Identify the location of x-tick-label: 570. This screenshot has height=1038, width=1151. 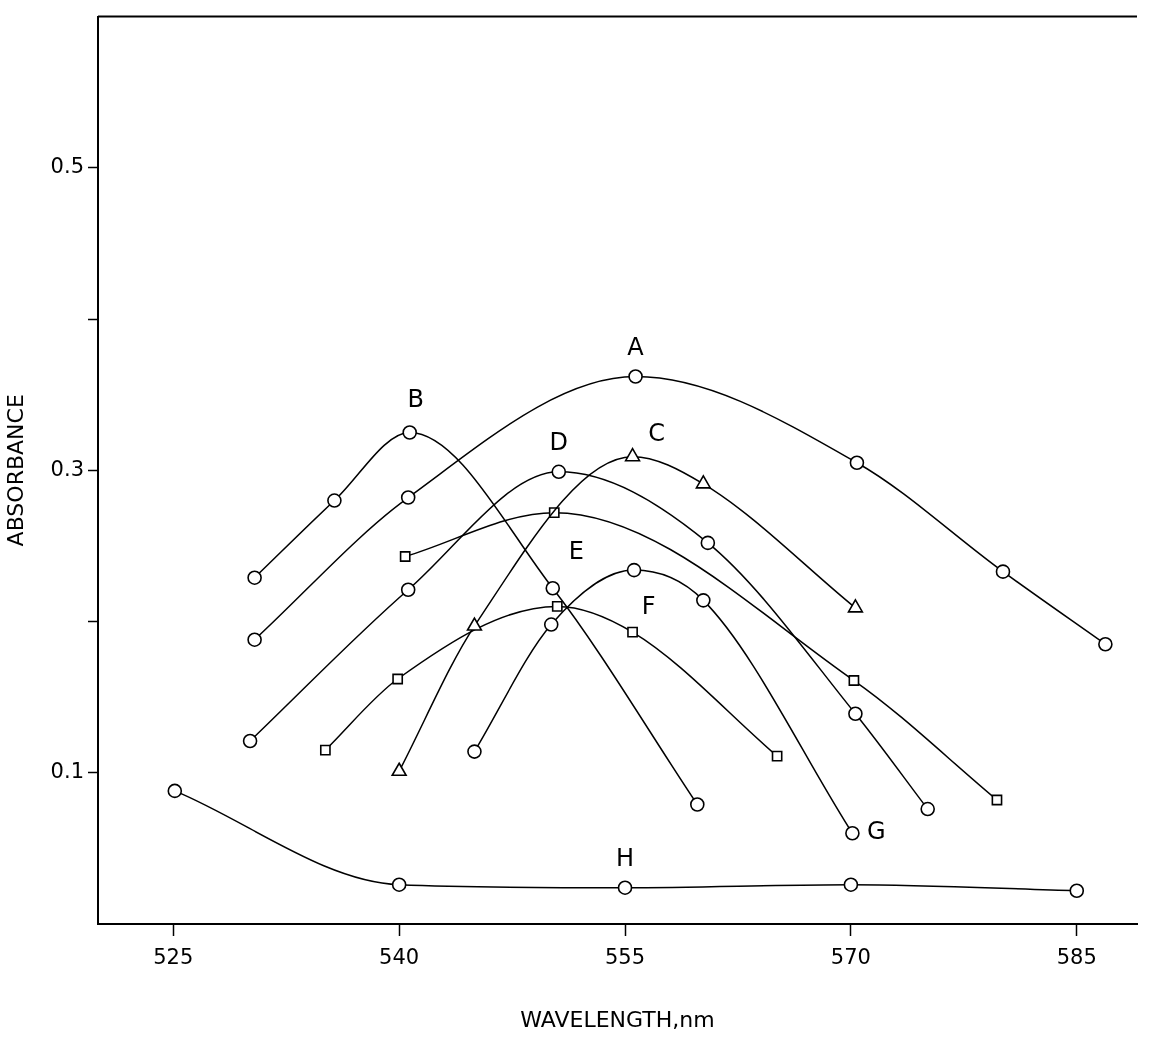
(850, 957).